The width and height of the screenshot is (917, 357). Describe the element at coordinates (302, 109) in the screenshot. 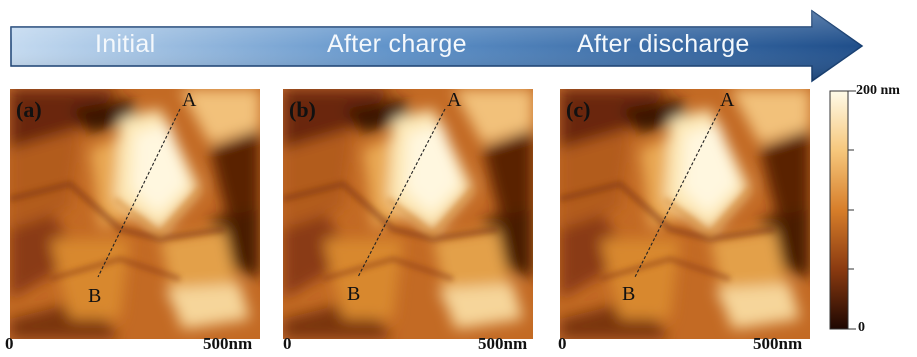

I see `panel-label: (b)` at that location.